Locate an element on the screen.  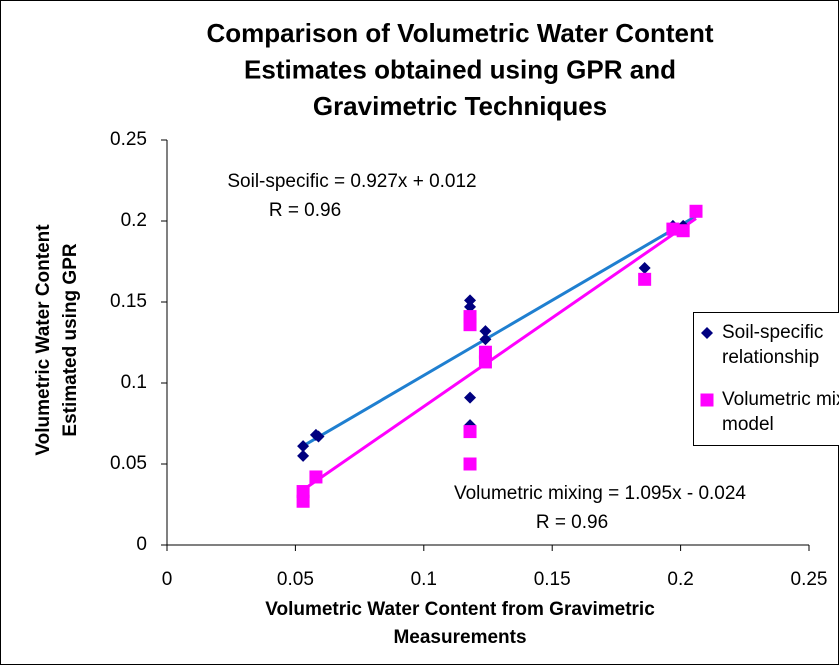
x-tick-label: 0 is located at coordinates (167, 579).